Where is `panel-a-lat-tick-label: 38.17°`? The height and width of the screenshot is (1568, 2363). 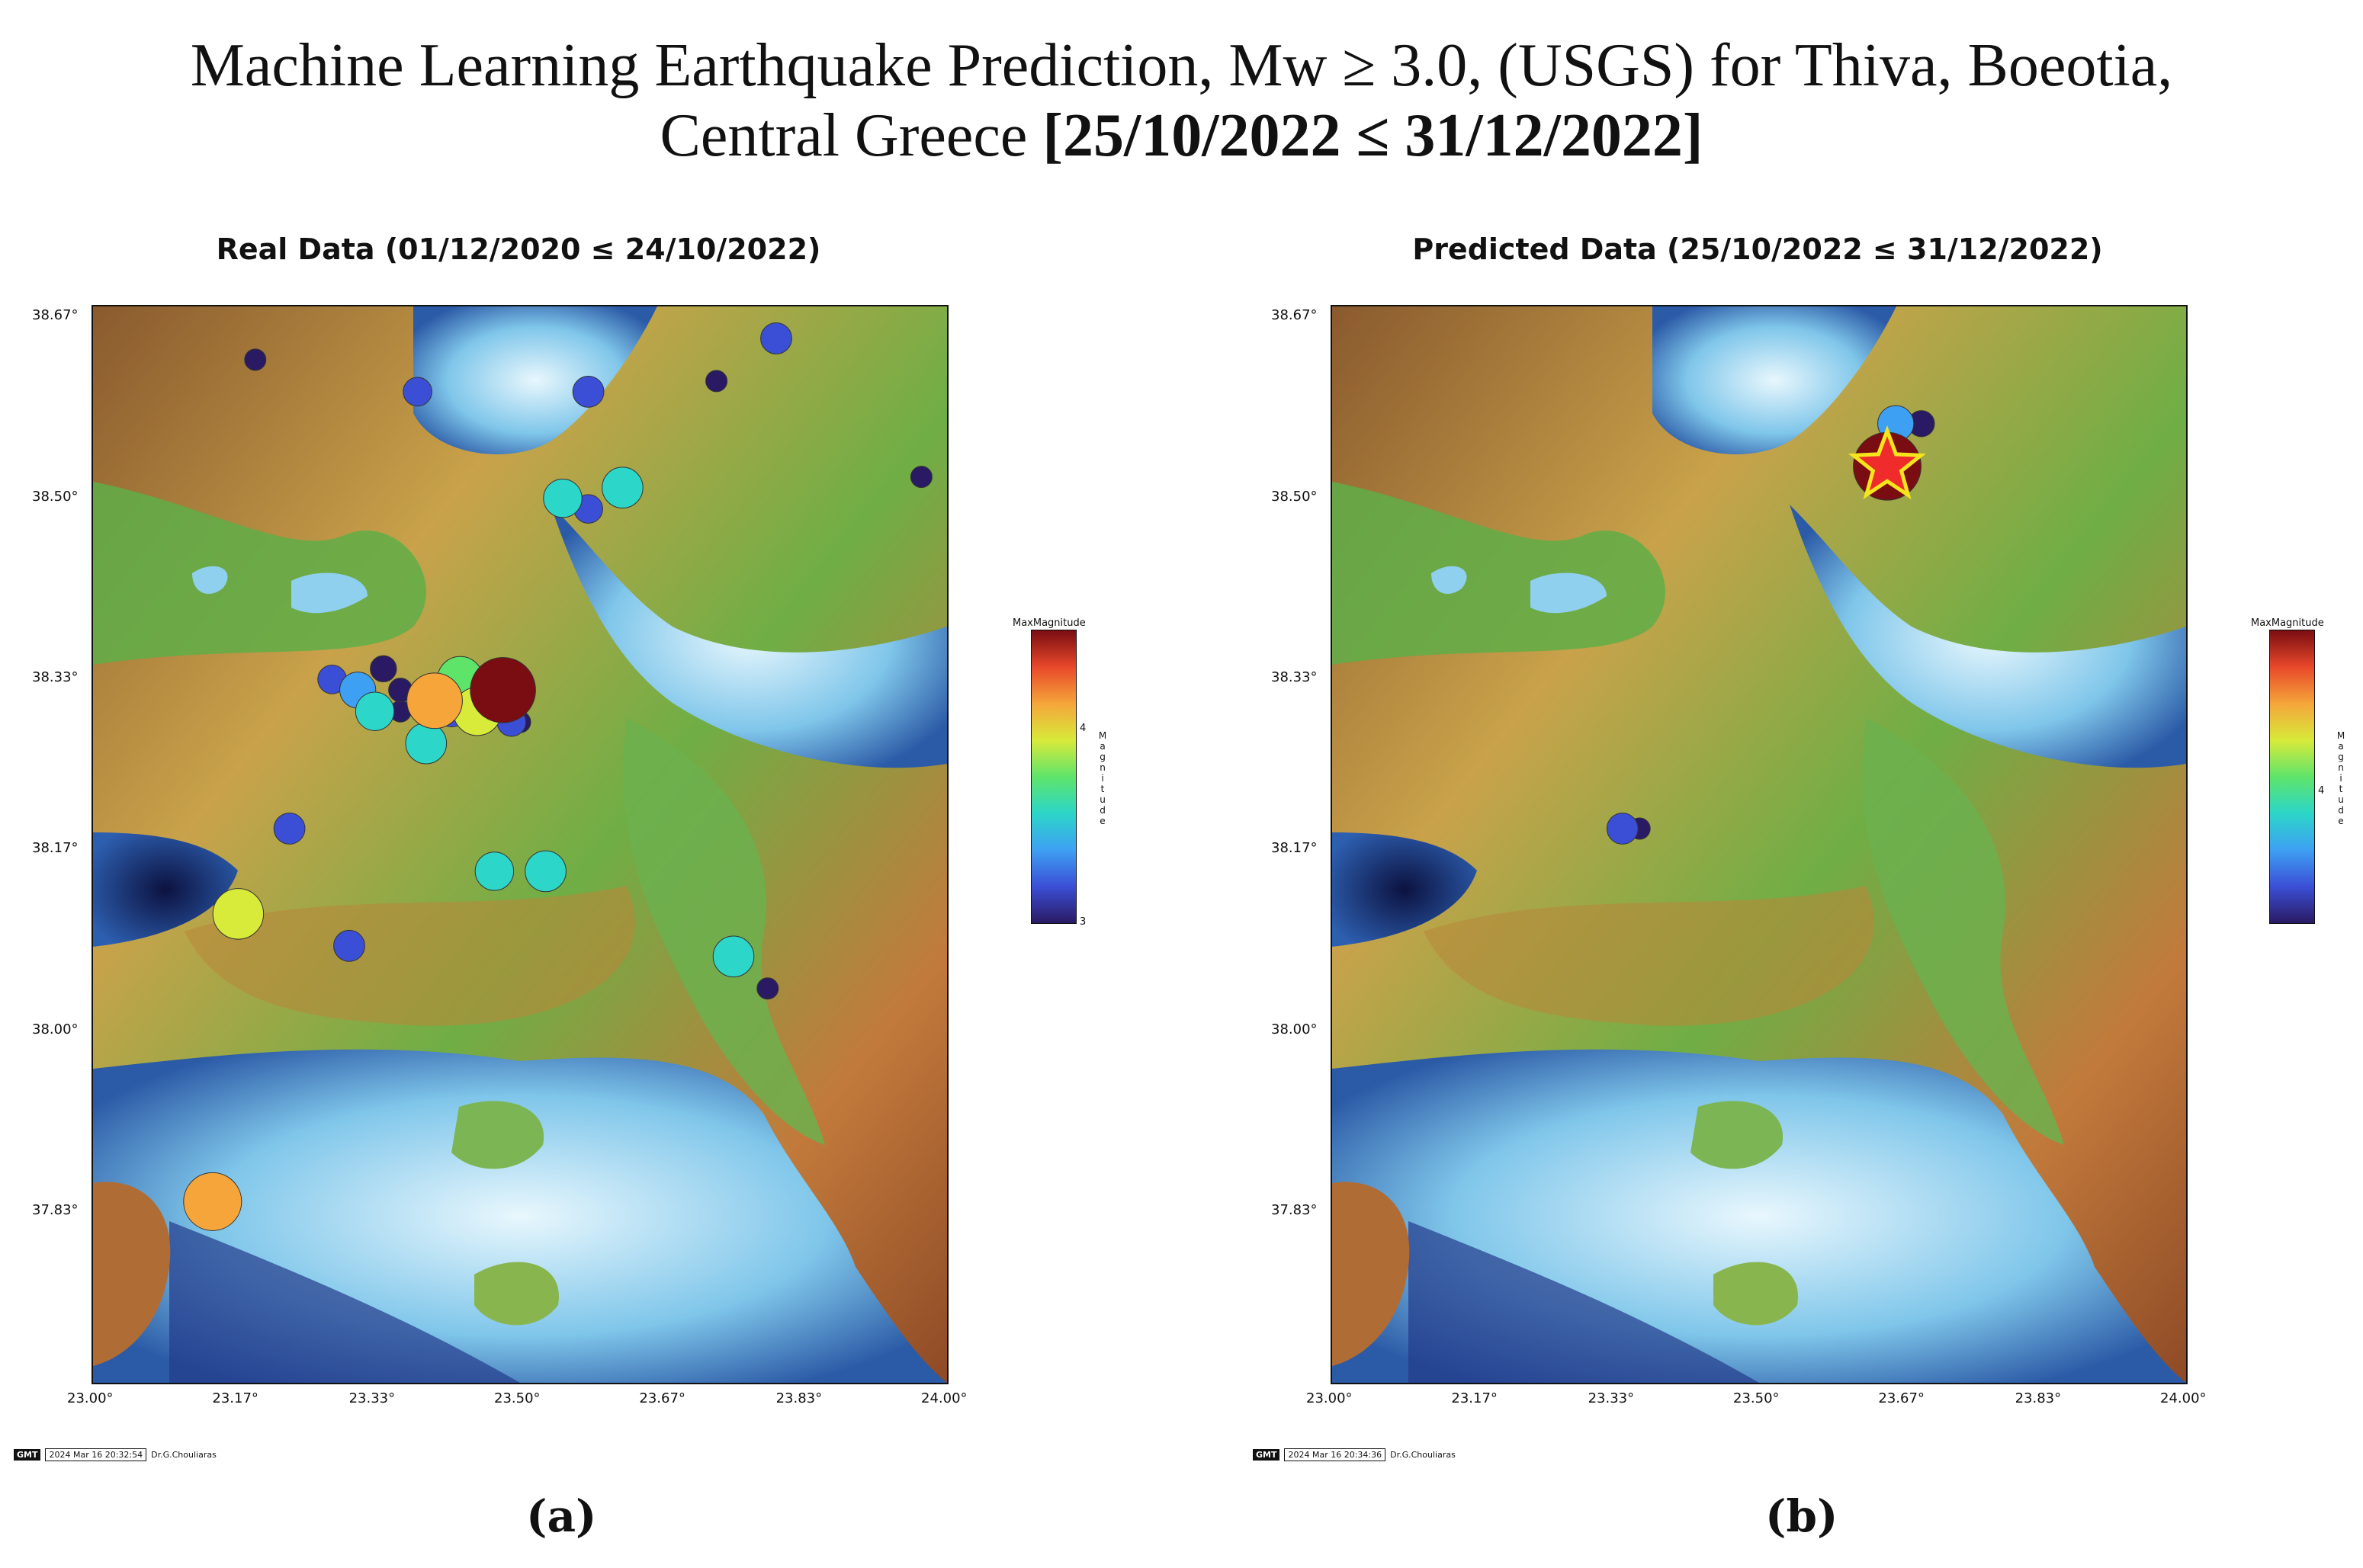 panel-a-lat-tick-label: 38.17° is located at coordinates (56, 847).